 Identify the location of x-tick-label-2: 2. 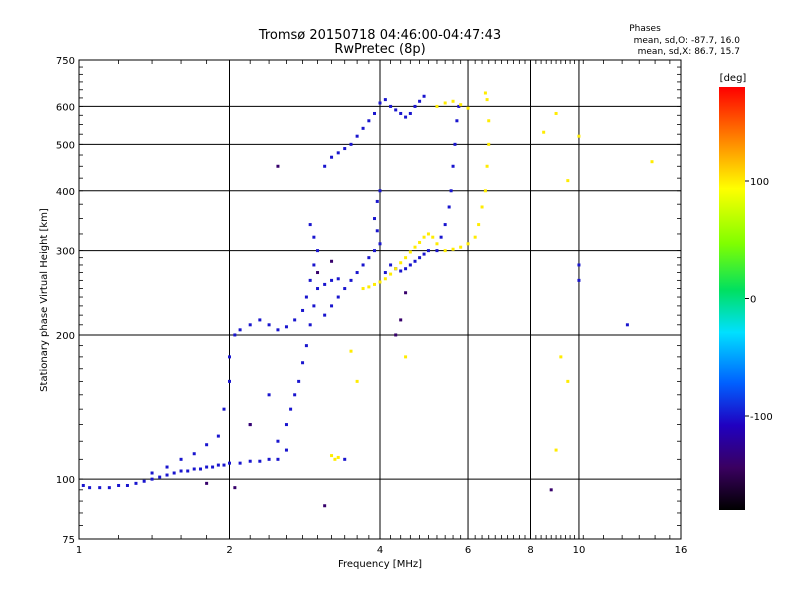
(229, 550).